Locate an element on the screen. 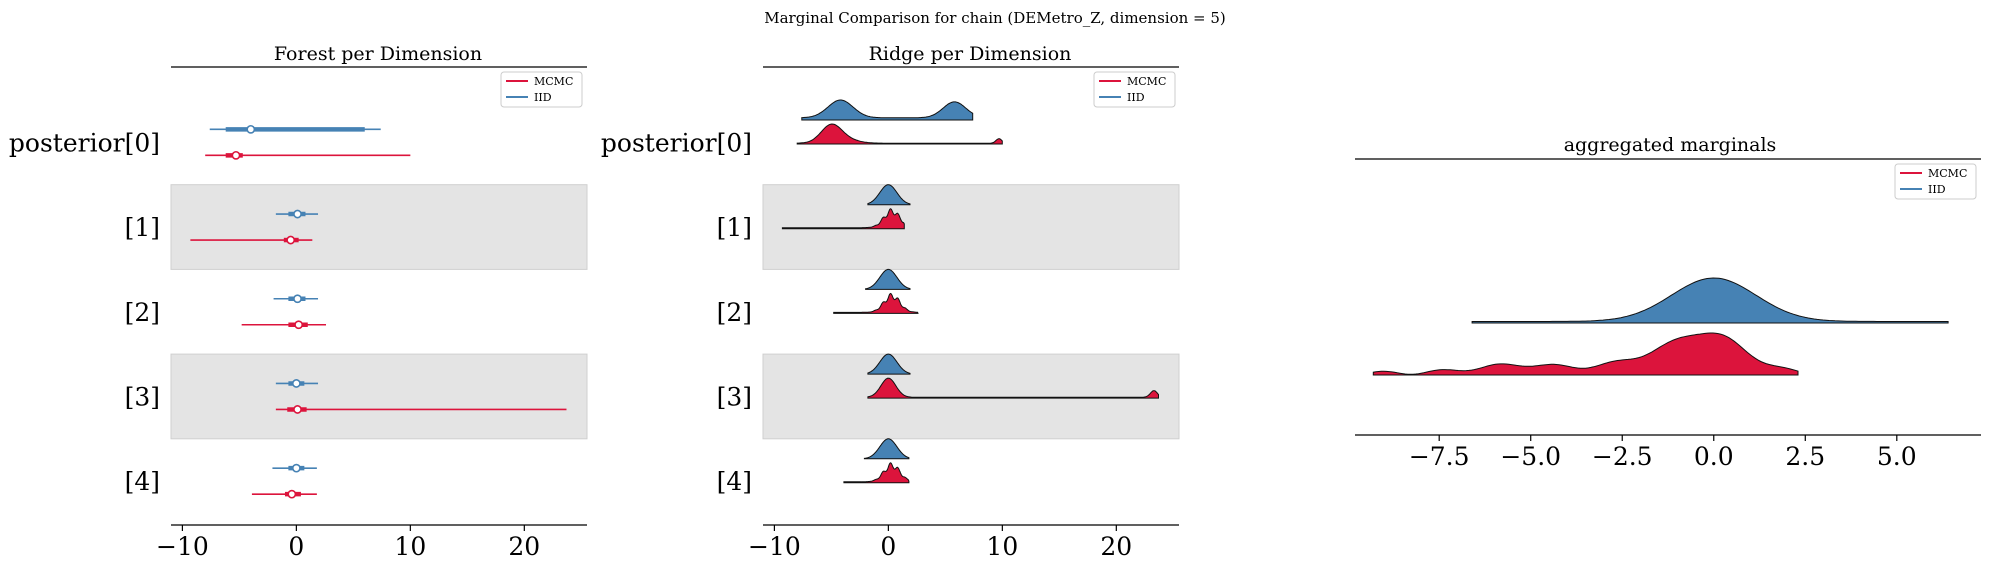 Image resolution: width=1990 pixels, height=568 pixels. ridge-title: Ridge per Dimension is located at coordinates (970, 54).